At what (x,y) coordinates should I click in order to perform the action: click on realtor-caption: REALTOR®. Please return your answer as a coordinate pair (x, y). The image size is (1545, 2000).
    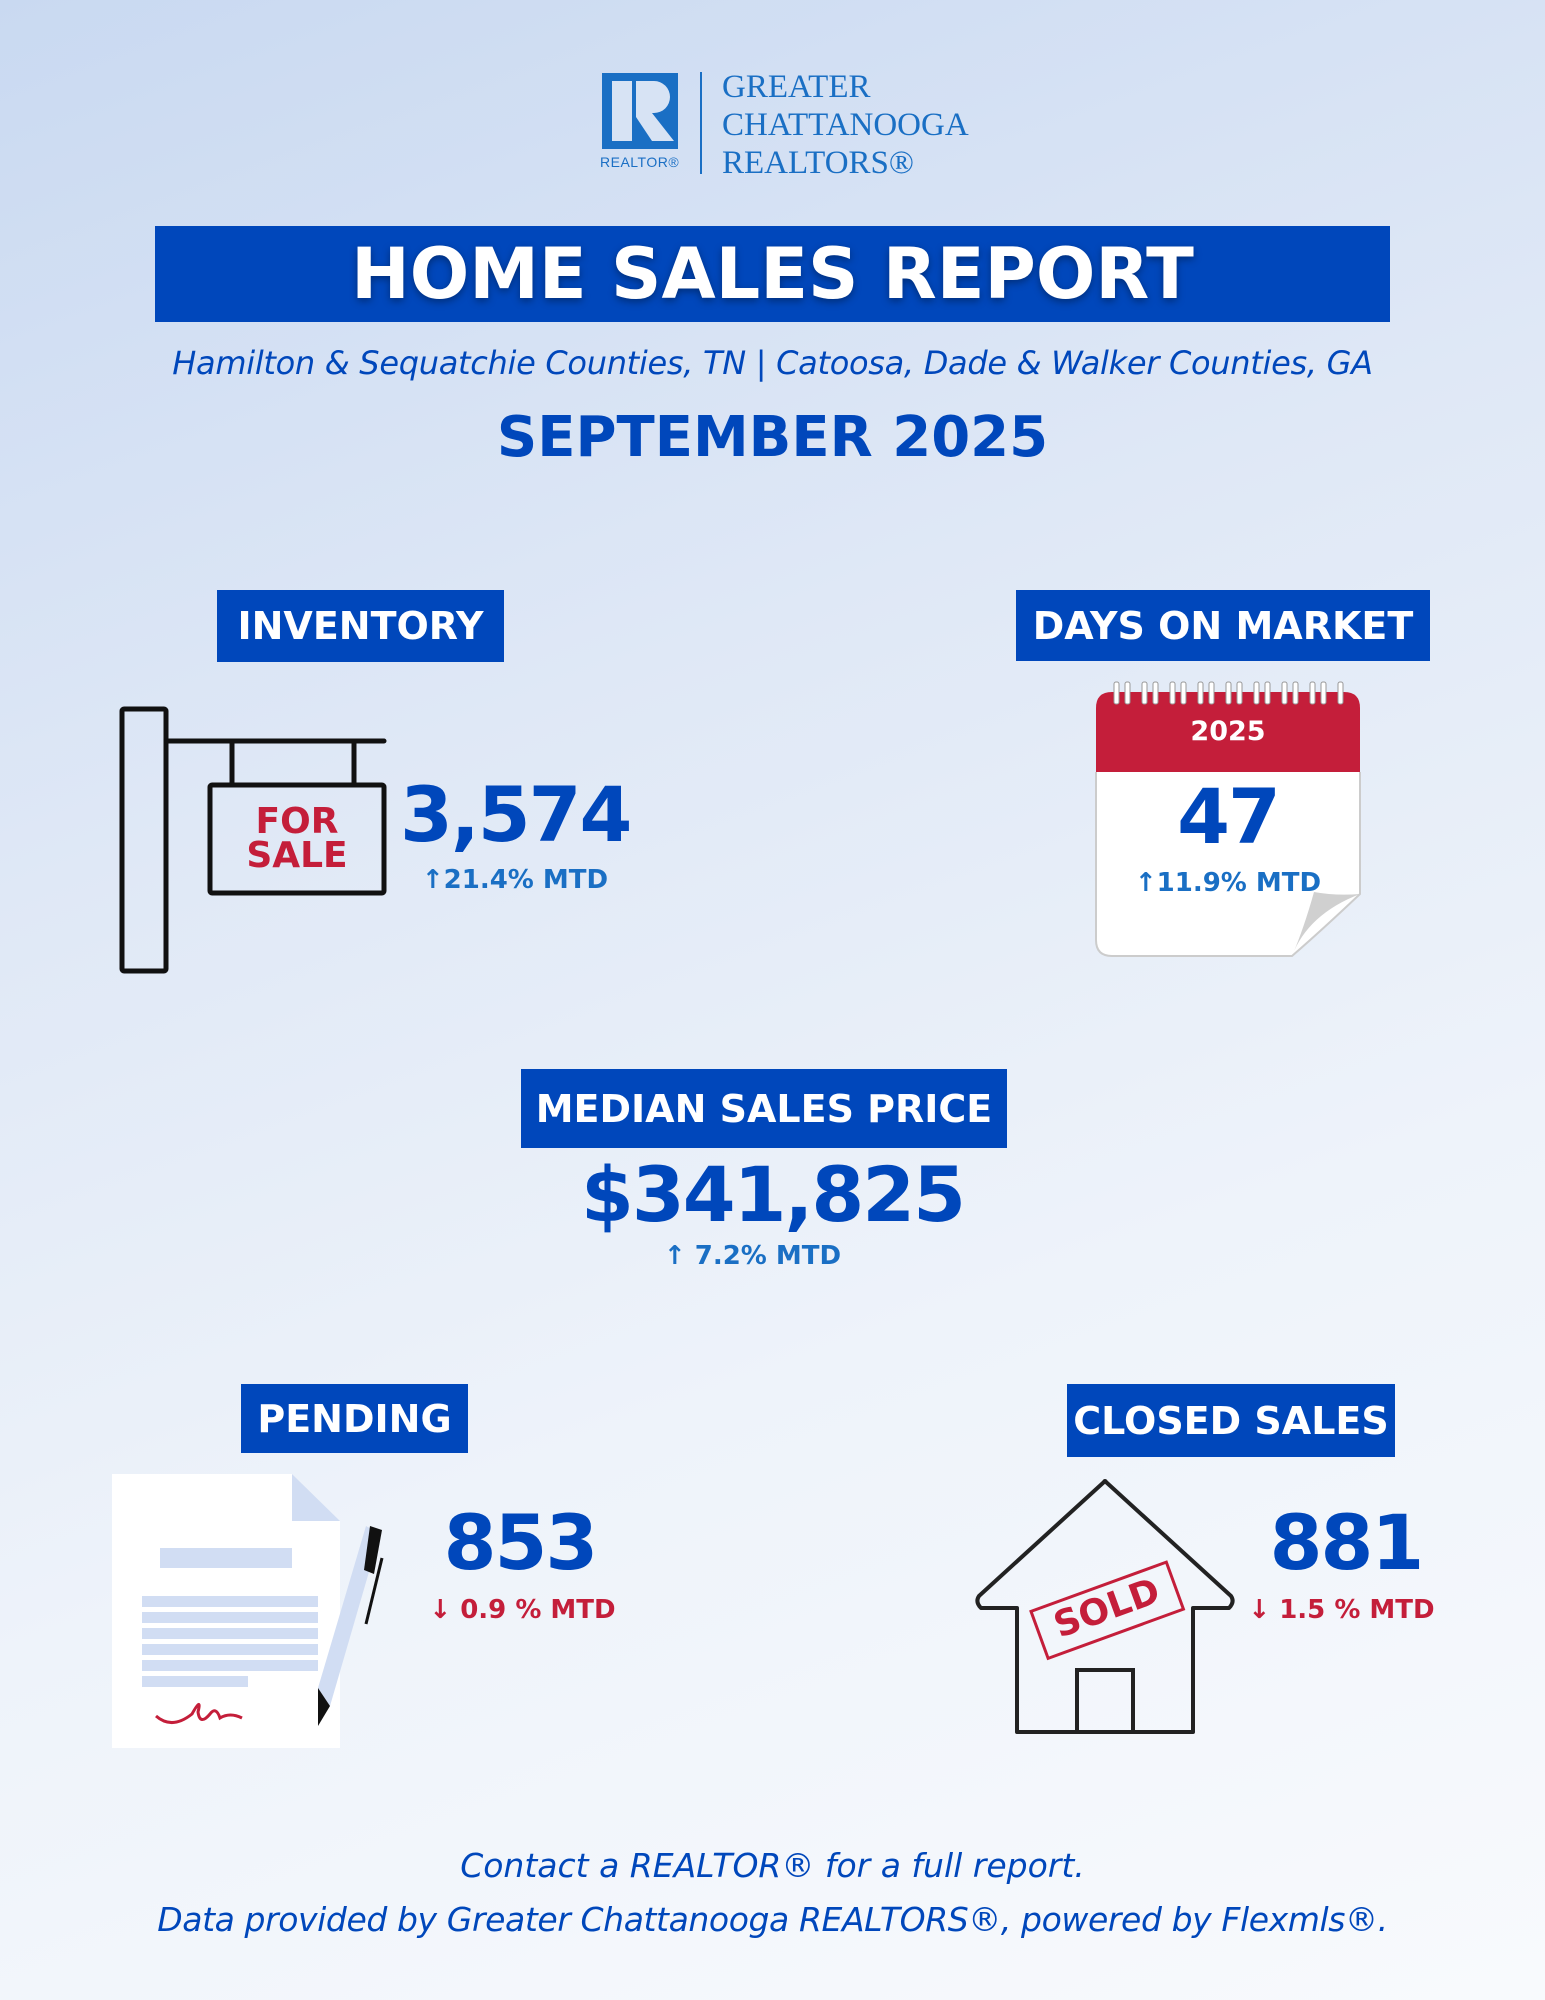
    Looking at the image, I should click on (640, 162).